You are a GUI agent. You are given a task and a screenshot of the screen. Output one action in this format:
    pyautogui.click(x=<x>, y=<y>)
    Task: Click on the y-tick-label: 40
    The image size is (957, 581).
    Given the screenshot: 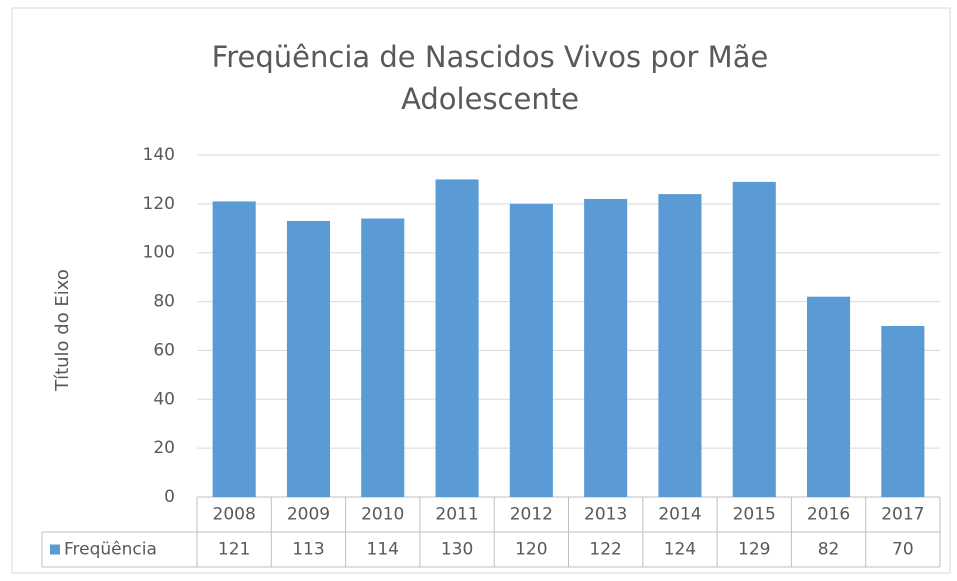 What is the action you would take?
    pyautogui.click(x=164, y=399)
    